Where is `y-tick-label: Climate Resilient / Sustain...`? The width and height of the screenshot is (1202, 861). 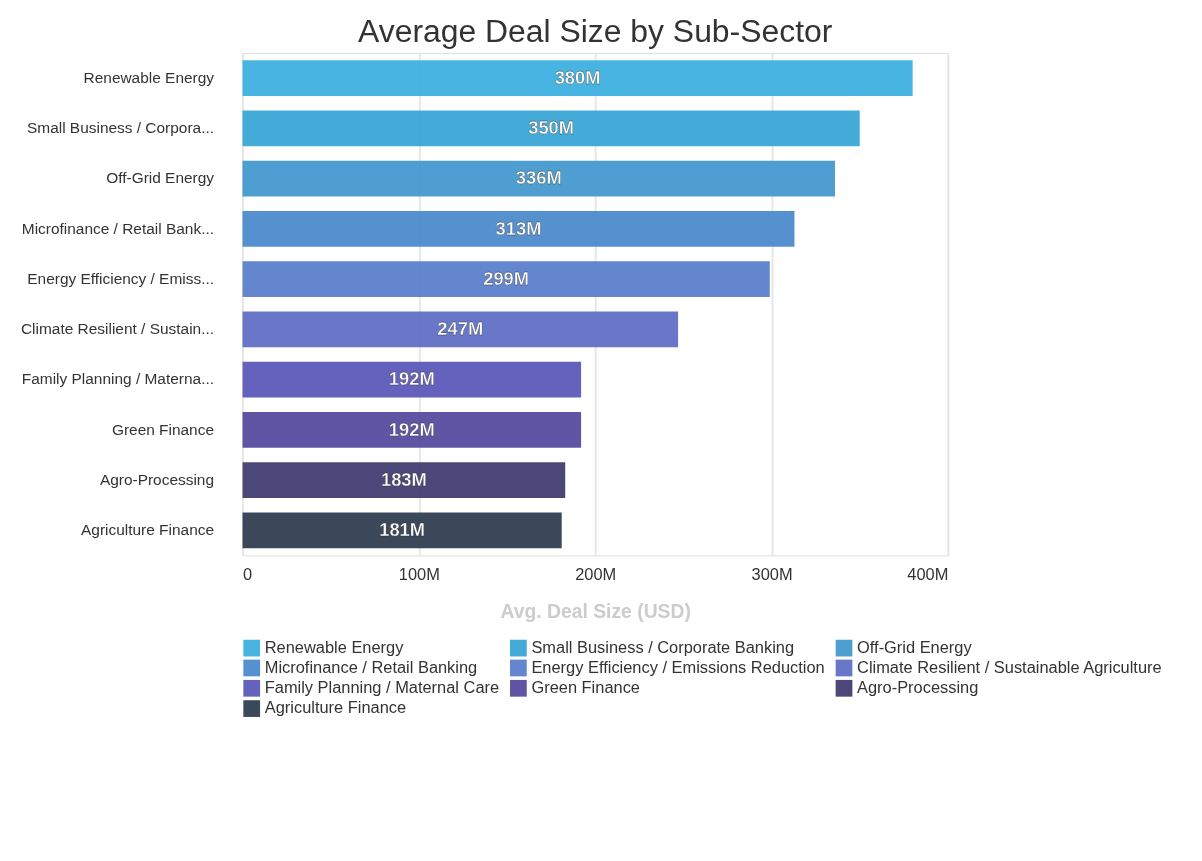 y-tick-label: Climate Resilient / Sustain... is located at coordinates (117, 329).